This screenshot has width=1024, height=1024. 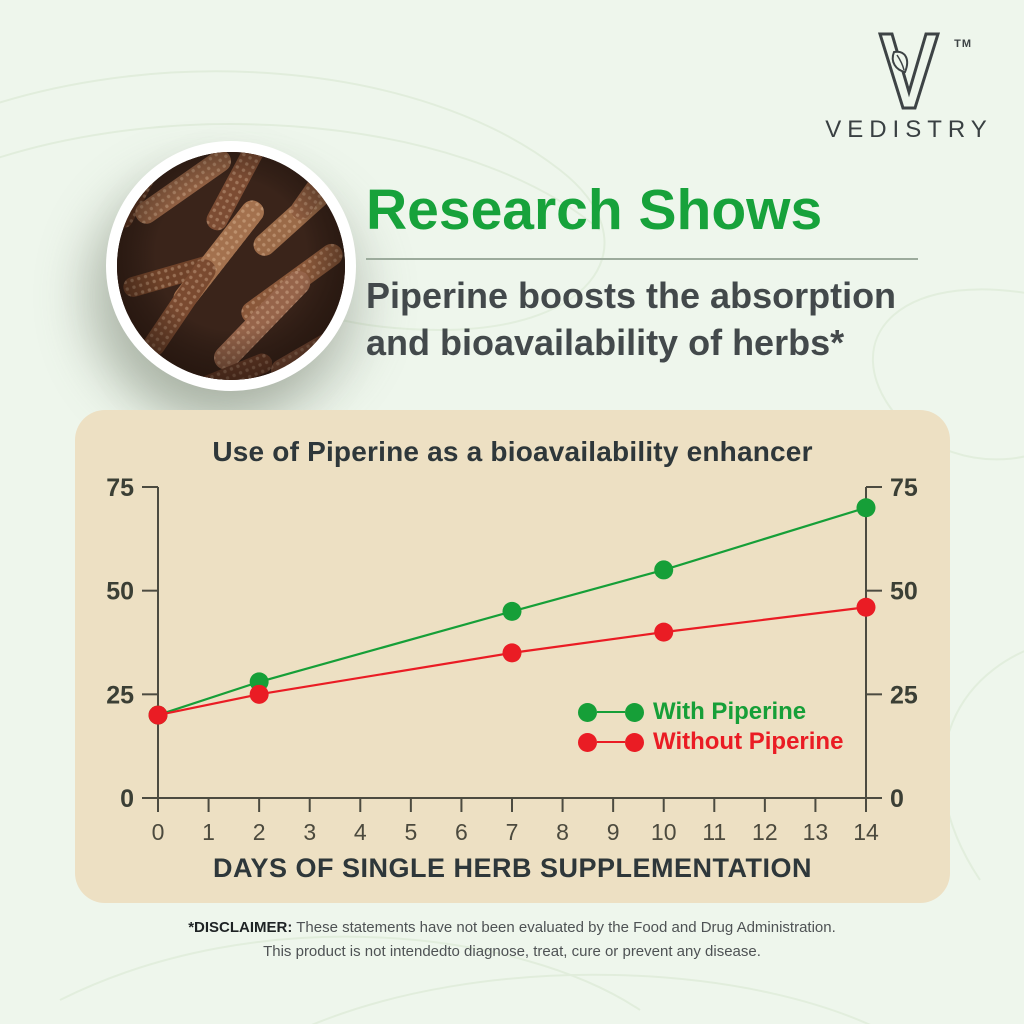 What do you see at coordinates (611, 742) in the screenshot?
I see `legend-marker-red` at bounding box center [611, 742].